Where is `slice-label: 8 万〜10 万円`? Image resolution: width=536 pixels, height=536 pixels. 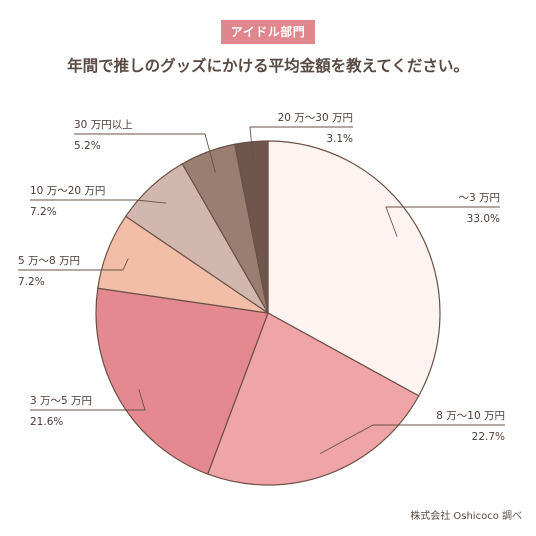 slice-label: 8 万〜10 万円 is located at coordinates (470, 416).